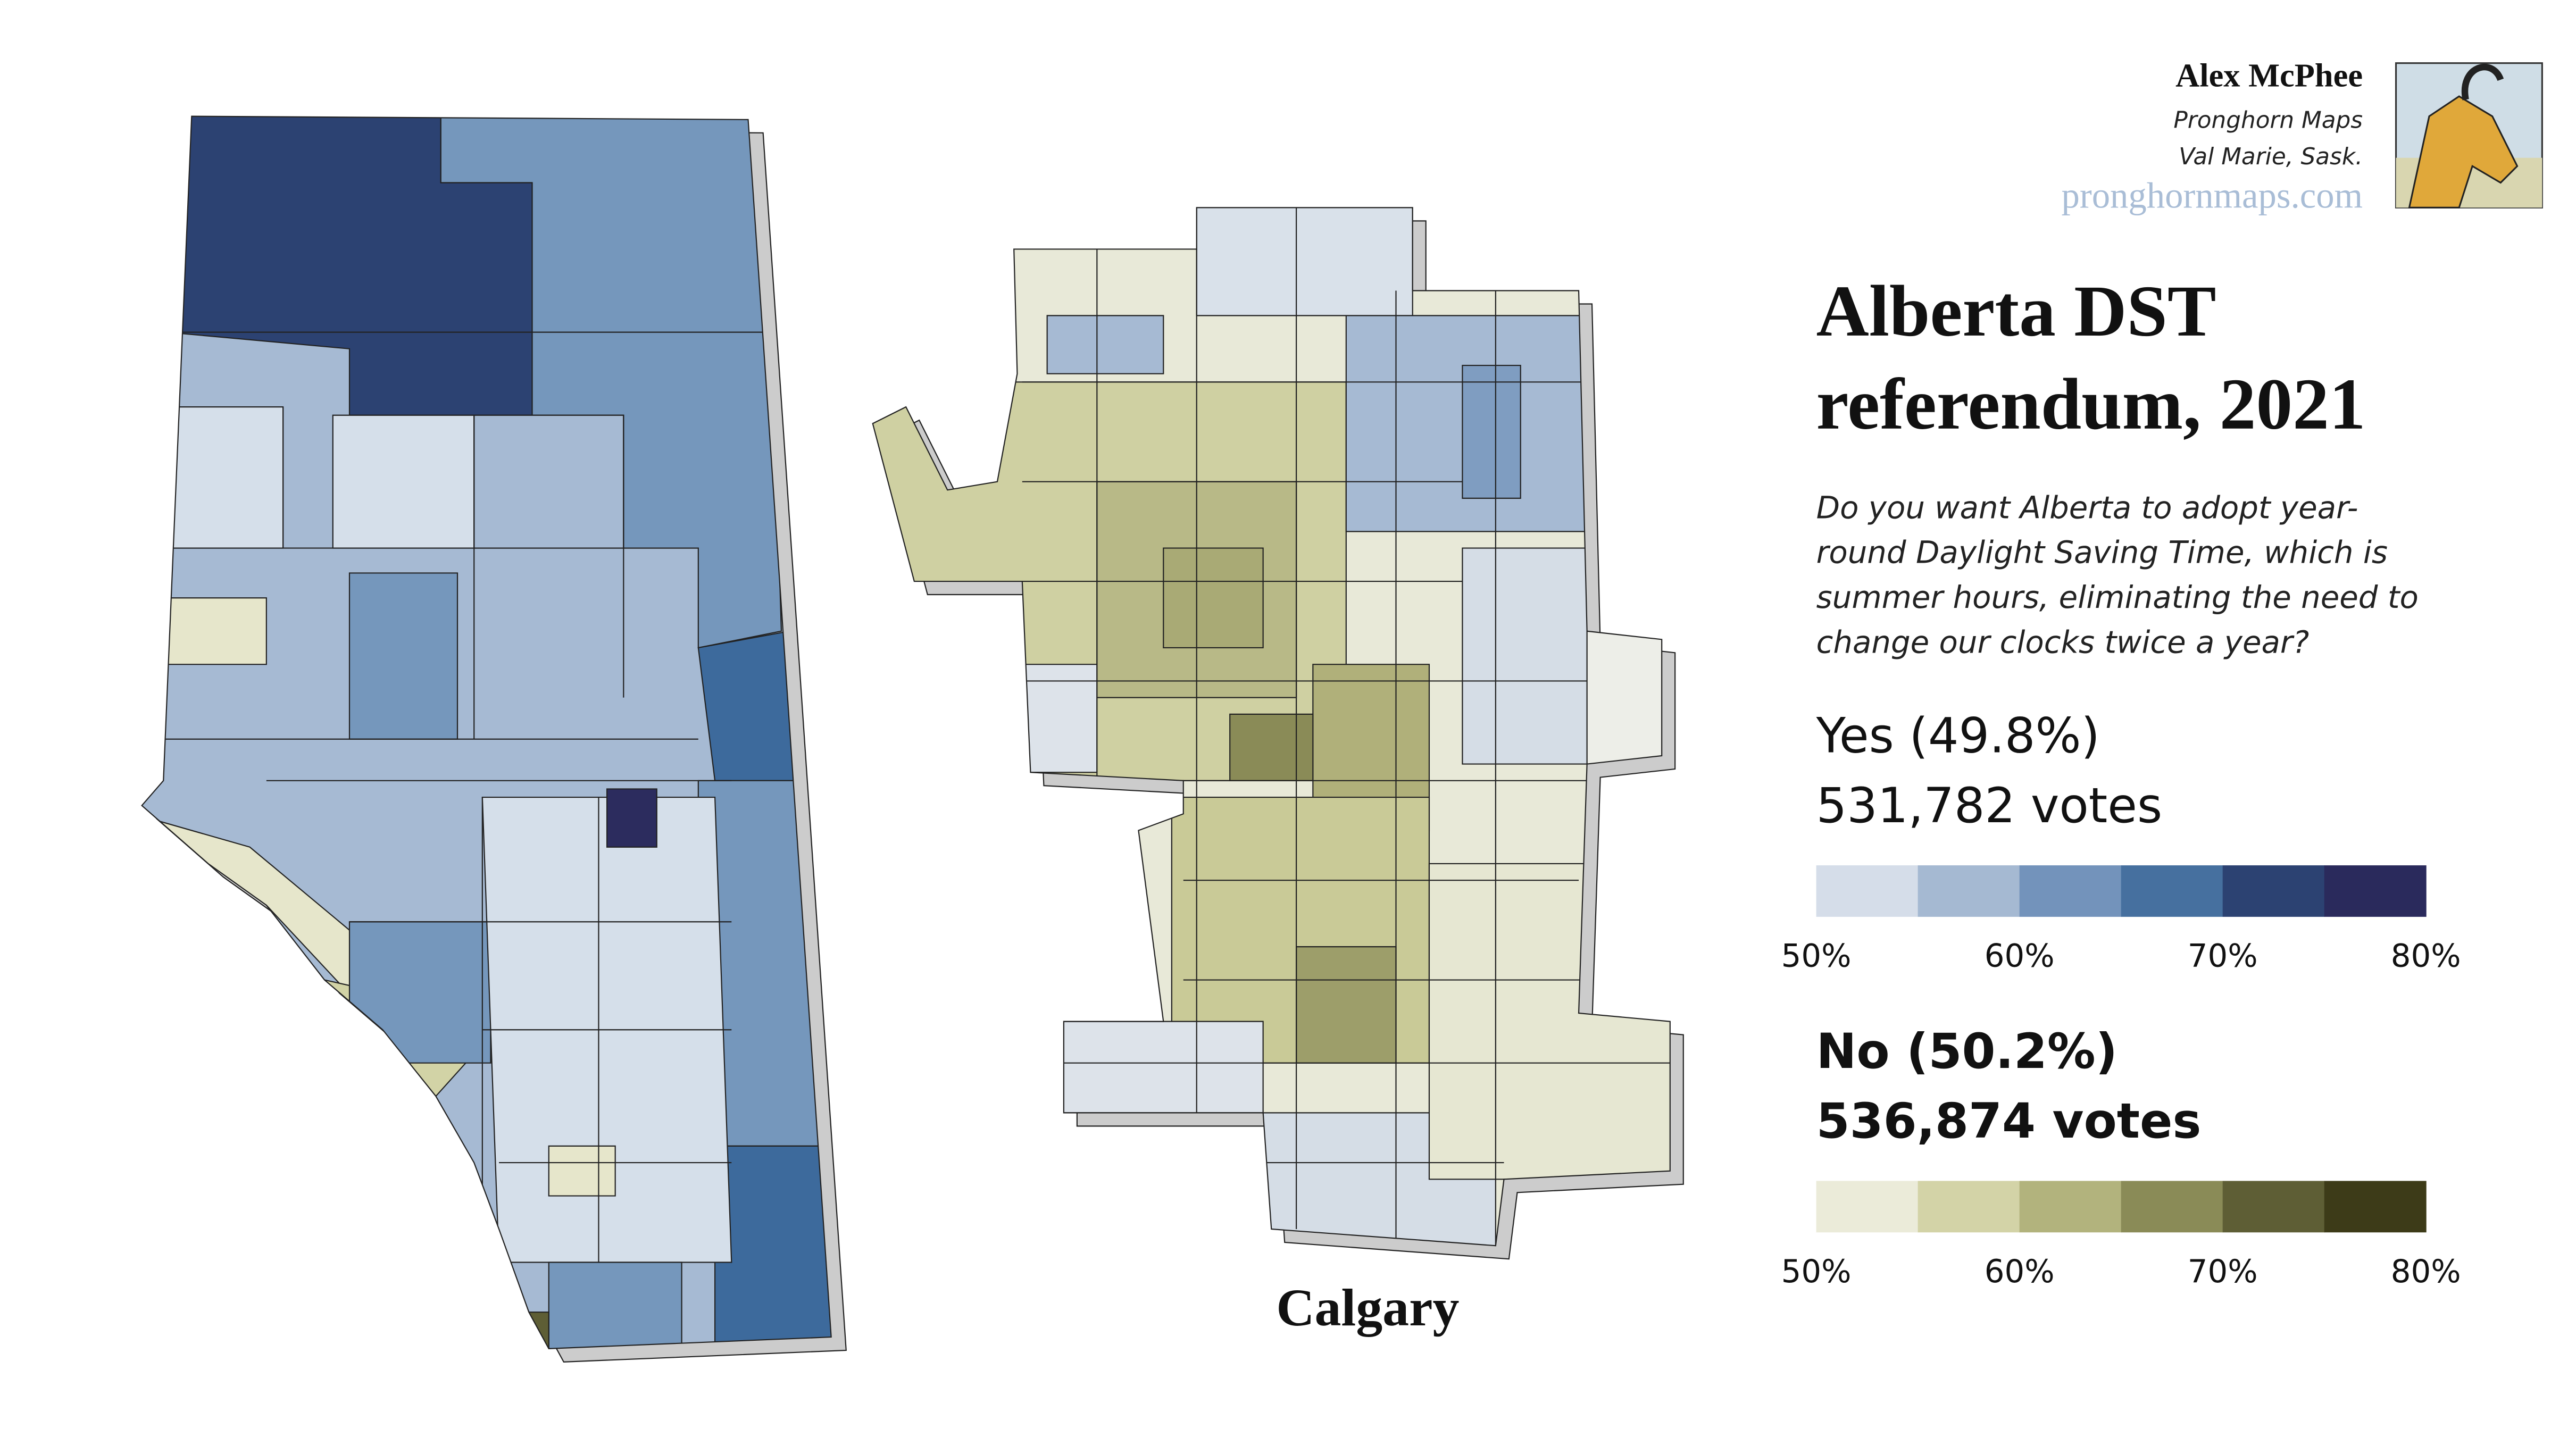 Image resolution: width=2576 pixels, height=1445 pixels. I want to click on title: Alberta DST, so click(2016, 311).